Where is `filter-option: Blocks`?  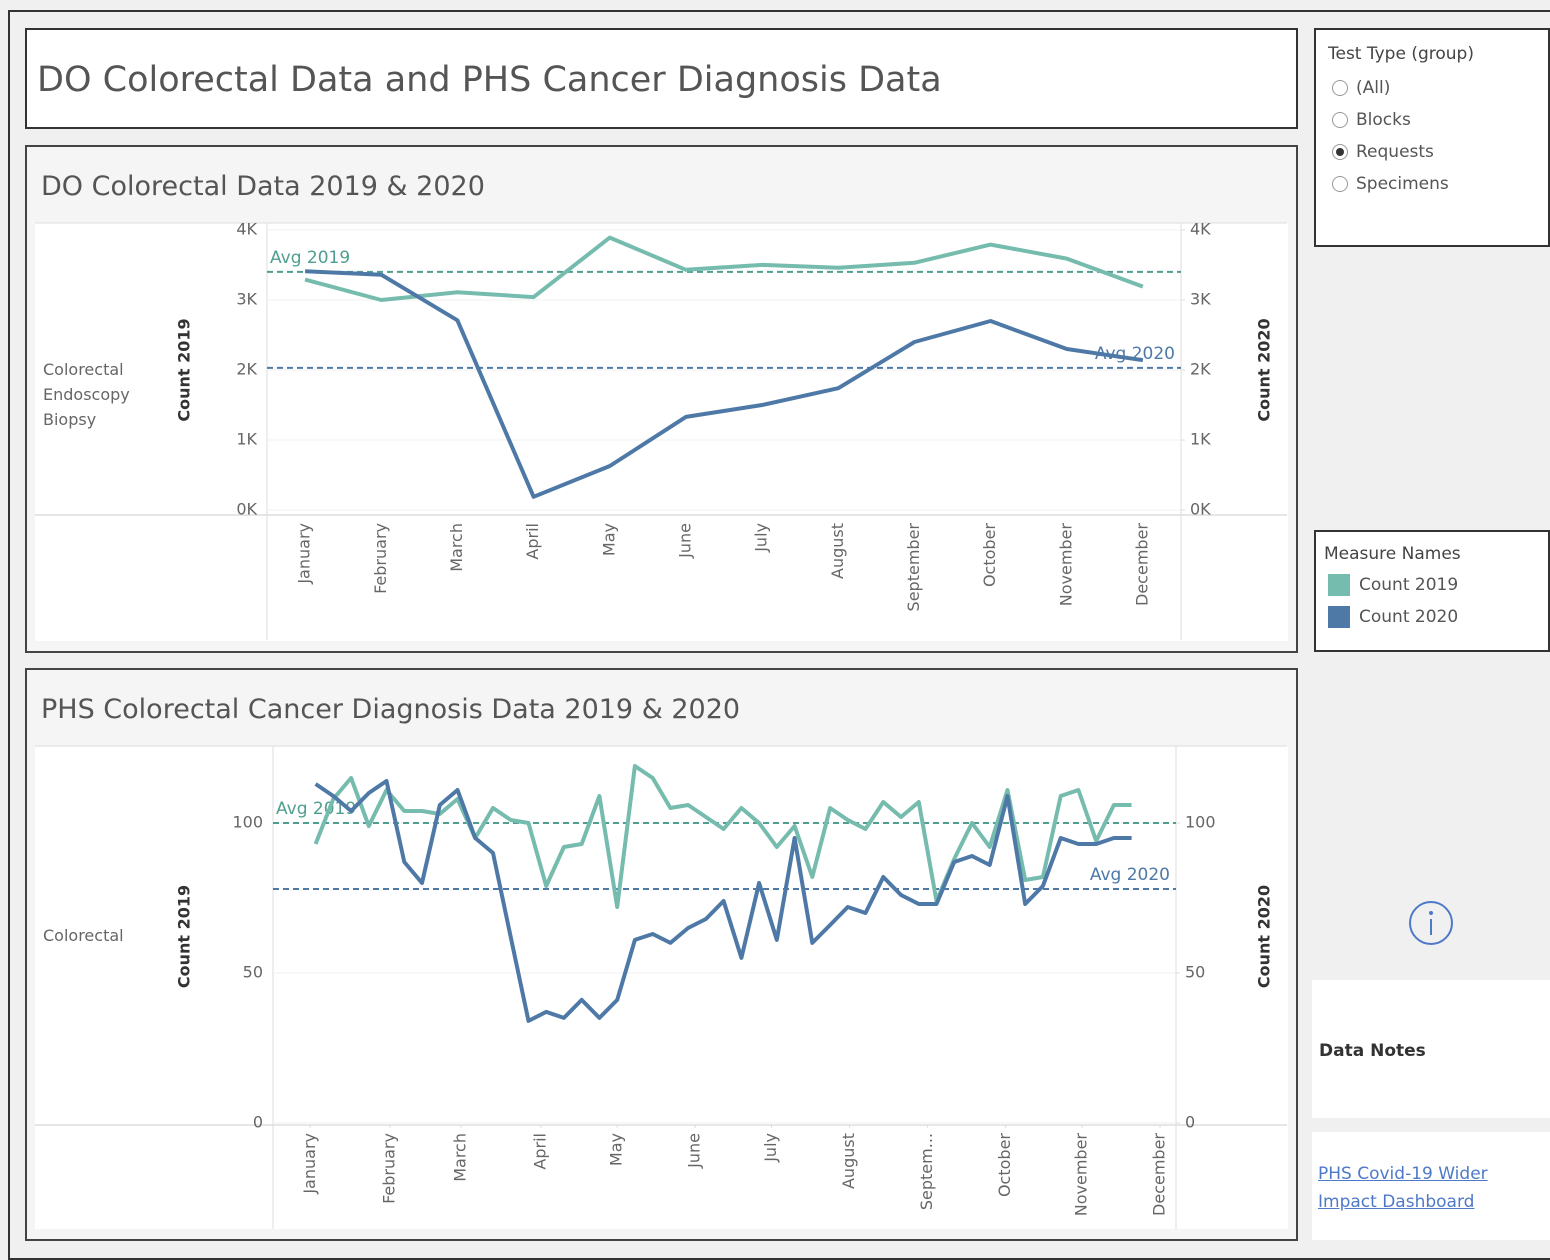 filter-option: Blocks is located at coordinates (1371, 120).